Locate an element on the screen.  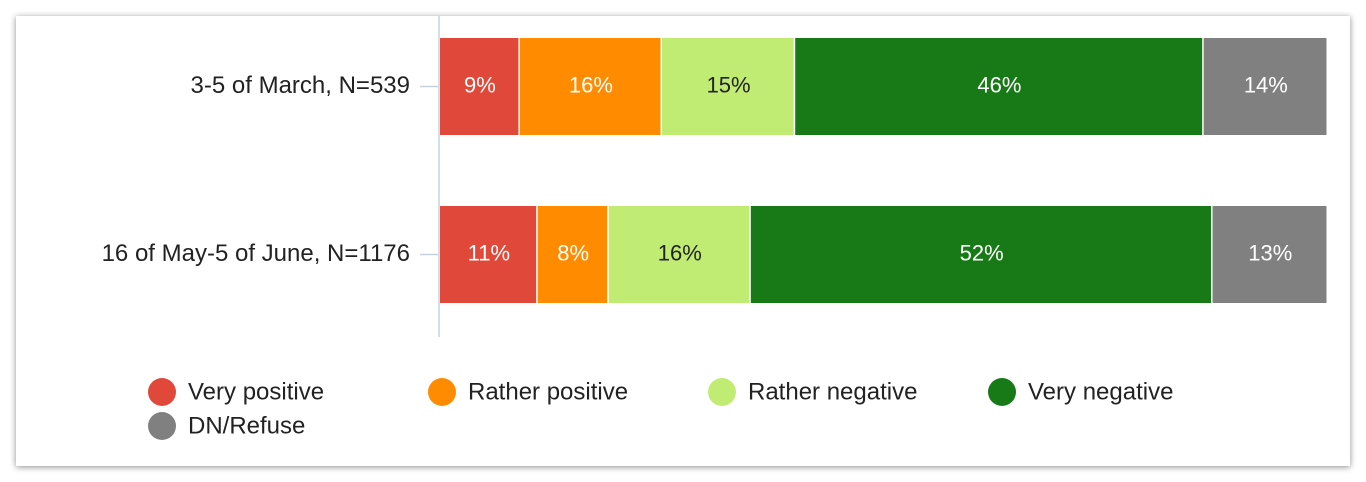
data-label: 13% is located at coordinates (1270, 252).